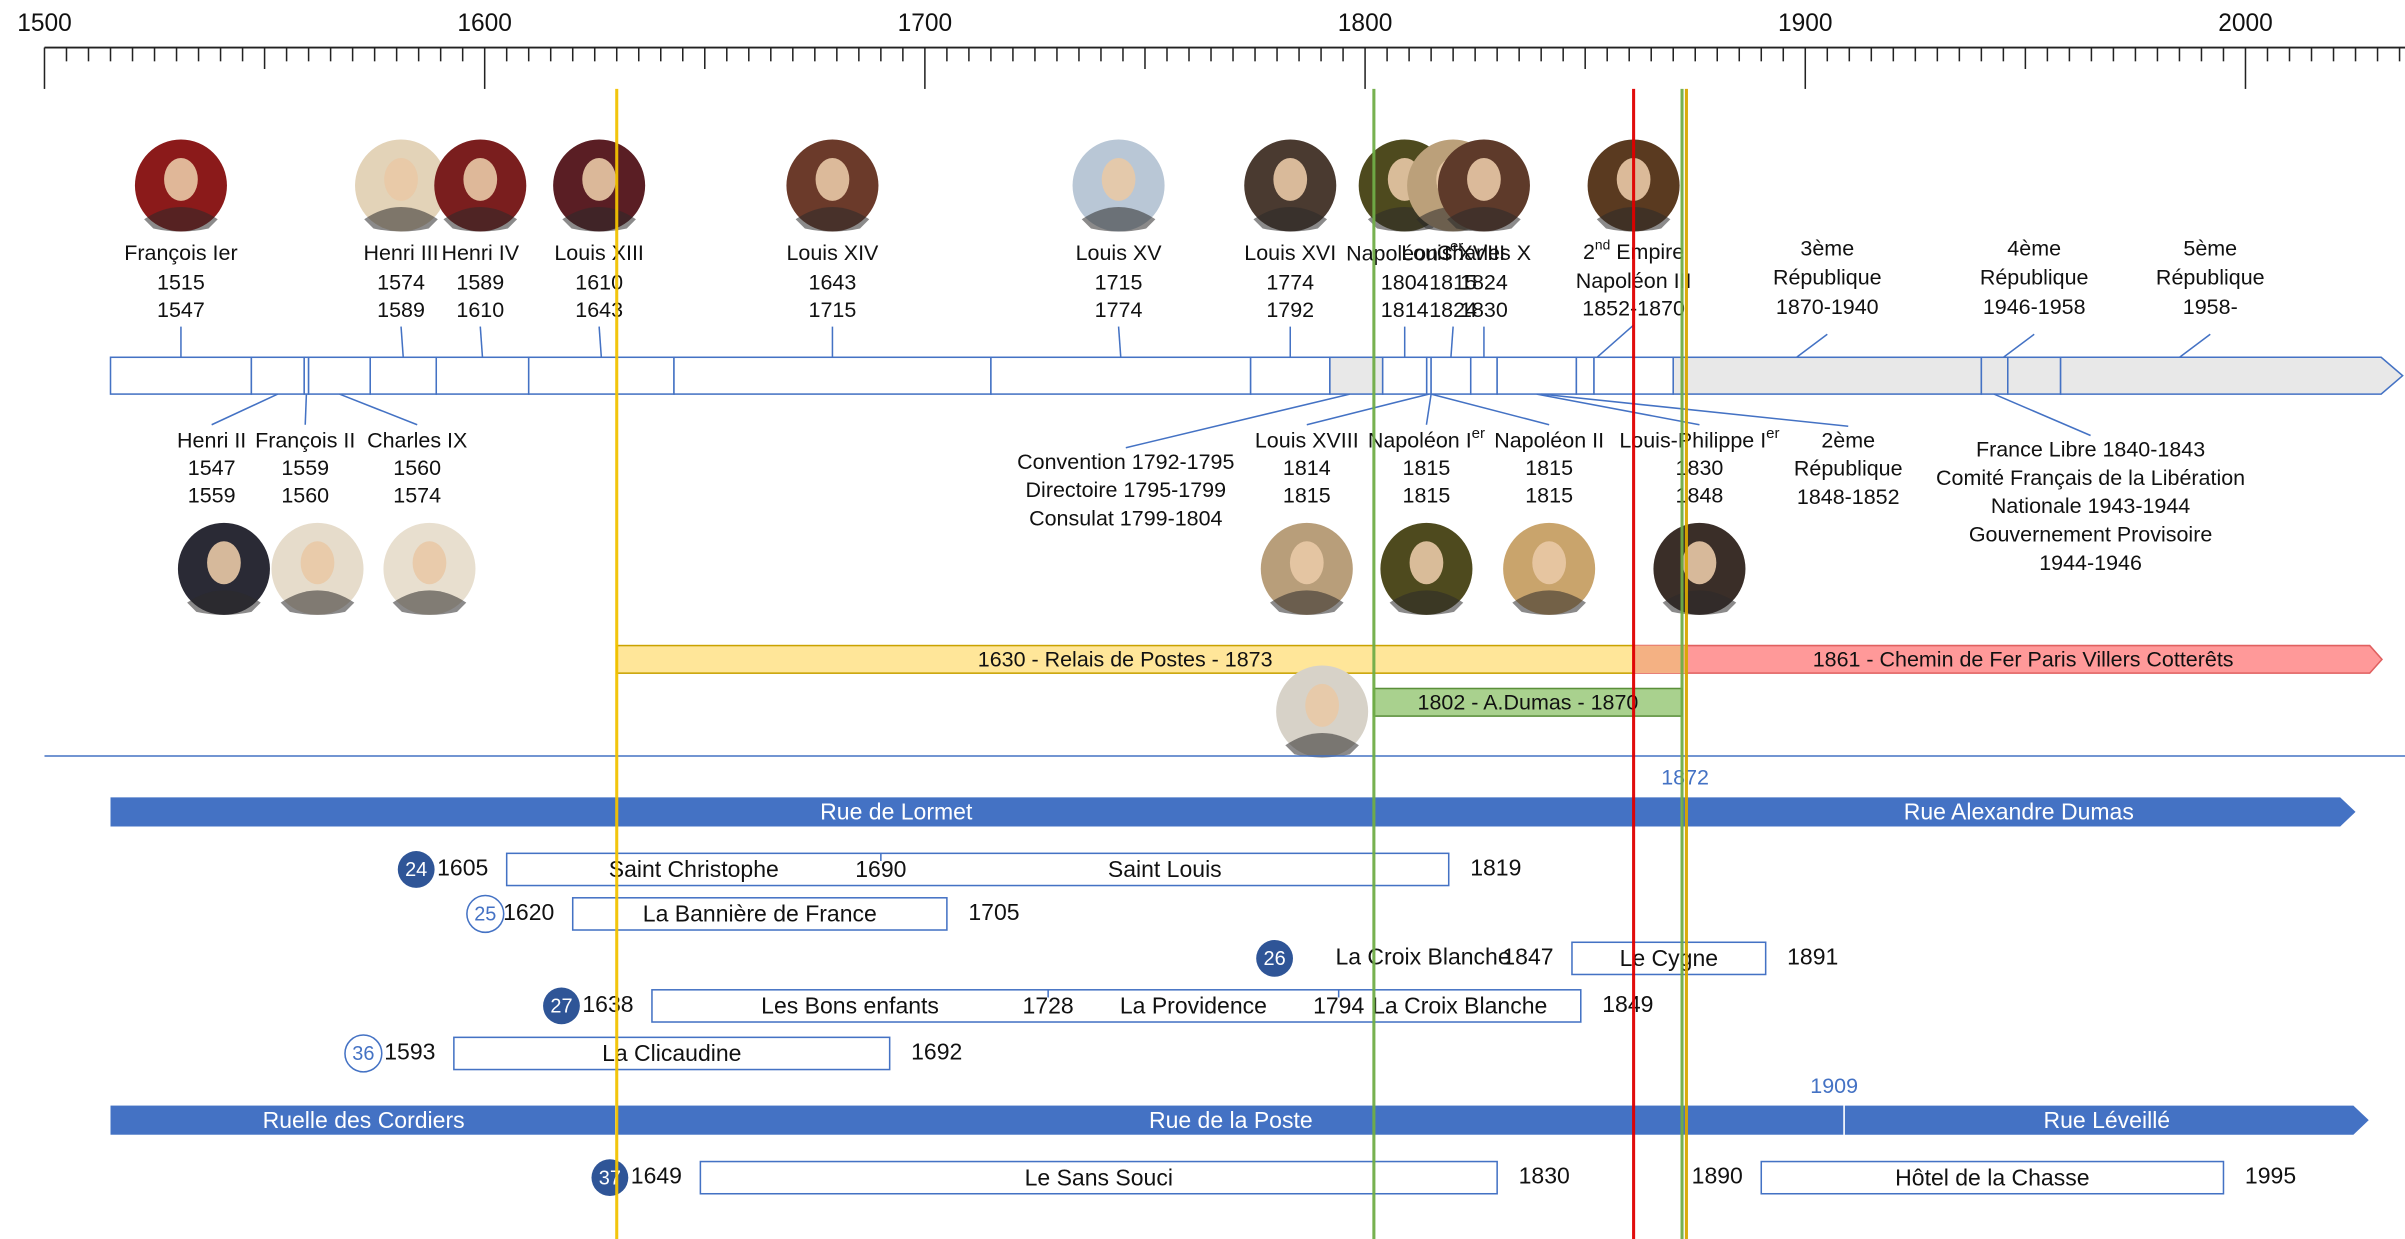 The height and width of the screenshot is (1239, 2405). Describe the element at coordinates (462, 868) in the screenshot. I see `house-start-year: 1605` at that location.